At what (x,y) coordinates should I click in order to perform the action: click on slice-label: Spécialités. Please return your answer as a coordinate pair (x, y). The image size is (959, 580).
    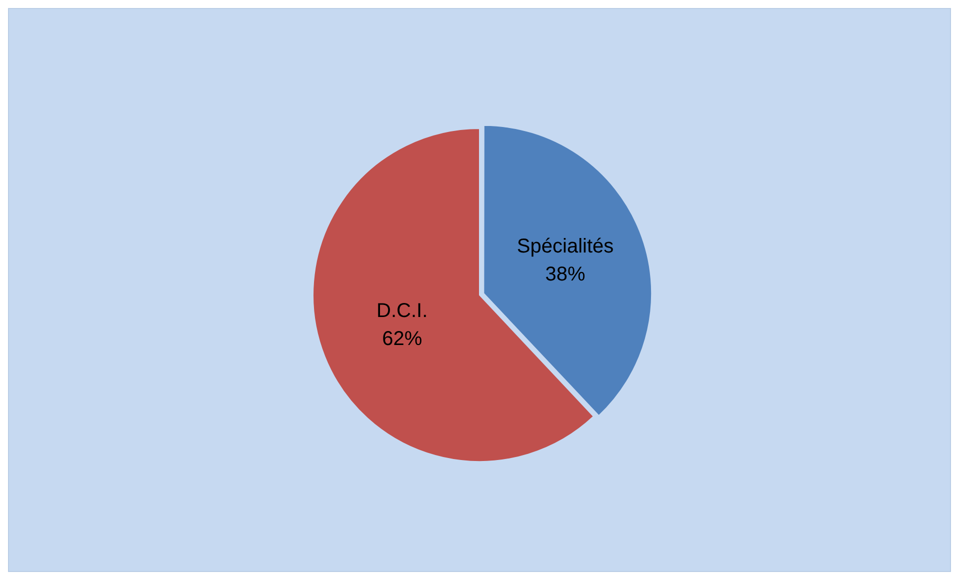
    Looking at the image, I should click on (565, 247).